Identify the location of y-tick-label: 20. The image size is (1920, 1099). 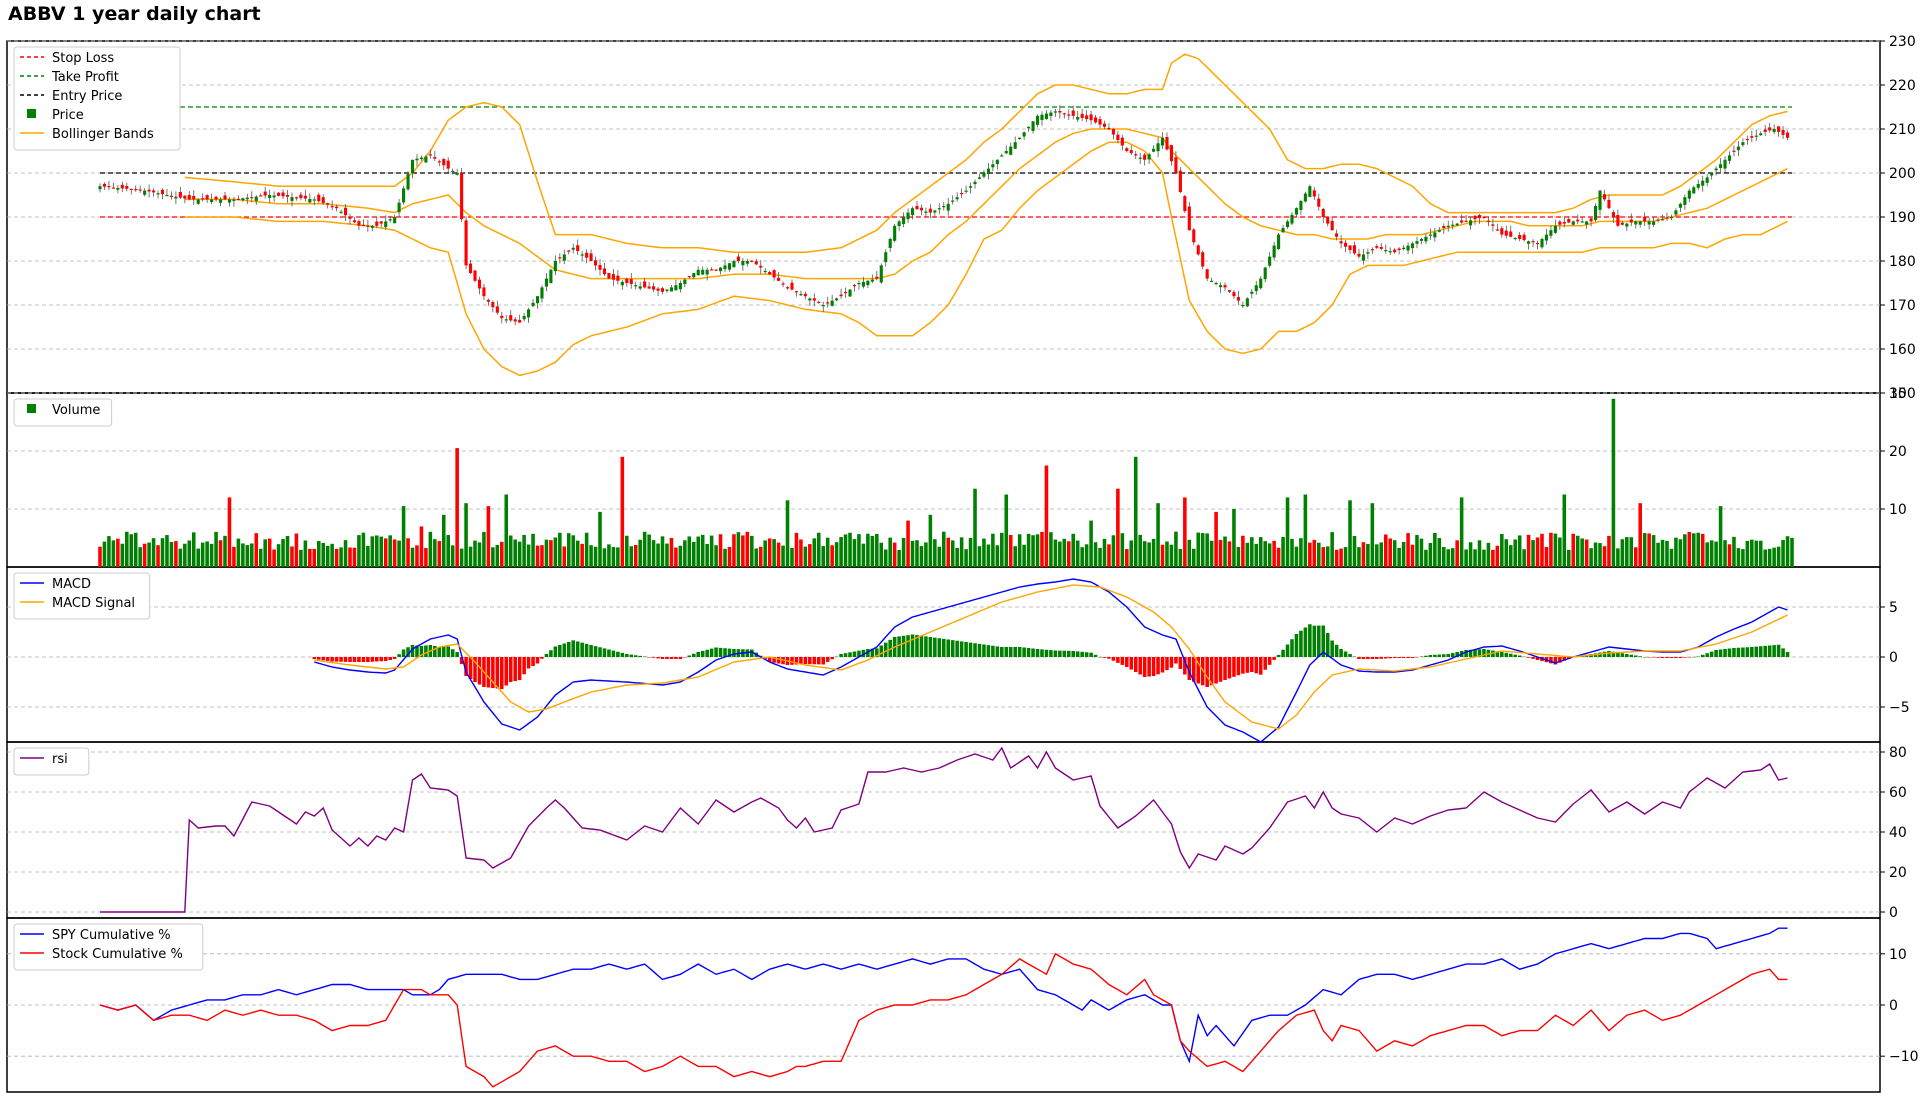
(1898, 873).